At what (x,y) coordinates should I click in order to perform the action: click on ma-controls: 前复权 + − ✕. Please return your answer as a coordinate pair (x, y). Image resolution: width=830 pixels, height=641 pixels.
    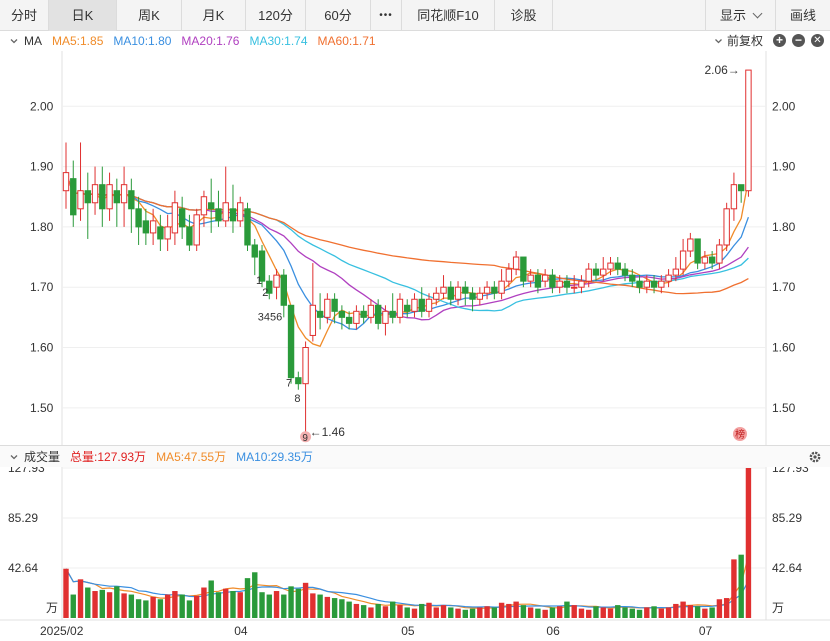
    Looking at the image, I should click on (769, 40).